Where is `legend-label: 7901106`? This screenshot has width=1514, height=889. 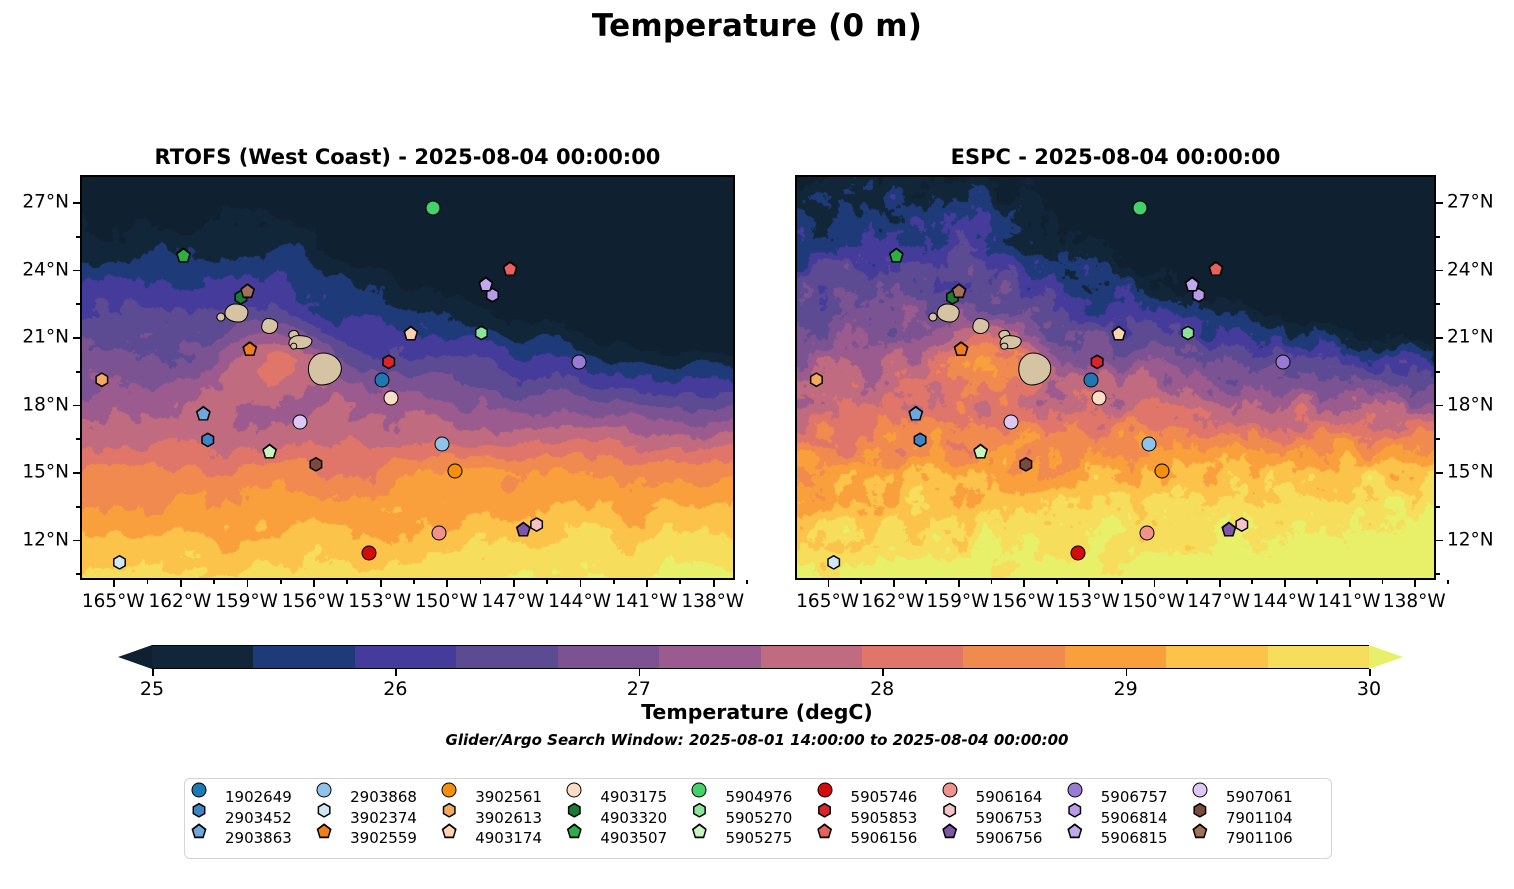 legend-label: 7901106 is located at coordinates (1259, 838).